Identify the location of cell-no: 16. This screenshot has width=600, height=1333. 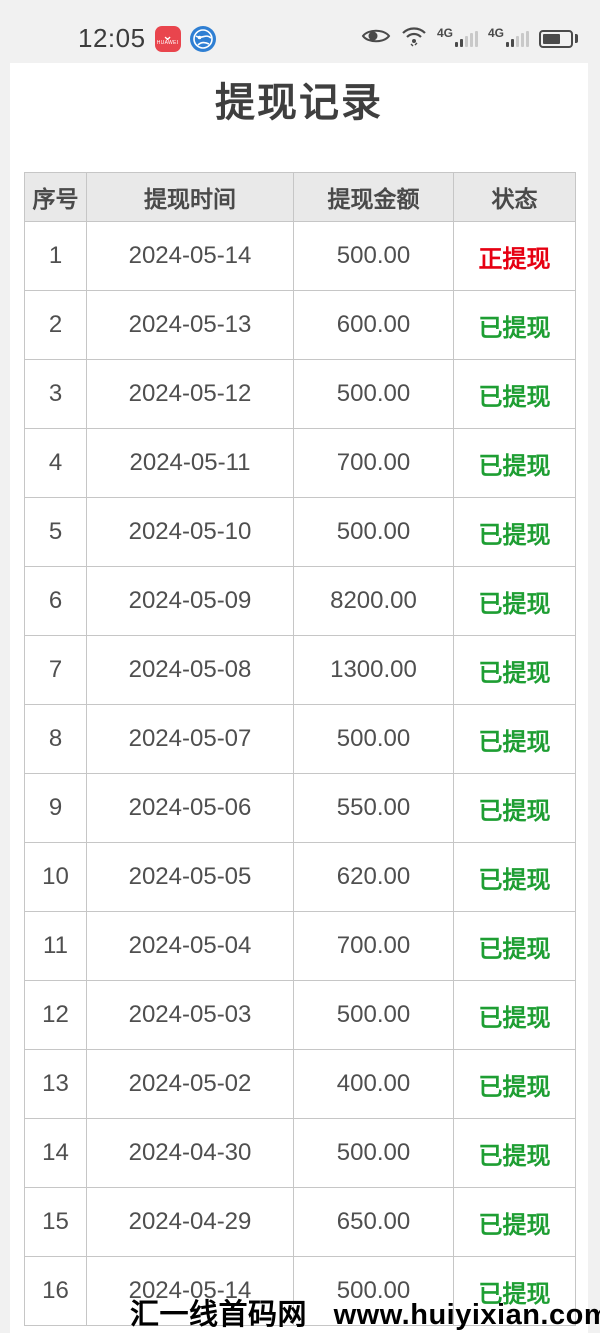
(55, 1291).